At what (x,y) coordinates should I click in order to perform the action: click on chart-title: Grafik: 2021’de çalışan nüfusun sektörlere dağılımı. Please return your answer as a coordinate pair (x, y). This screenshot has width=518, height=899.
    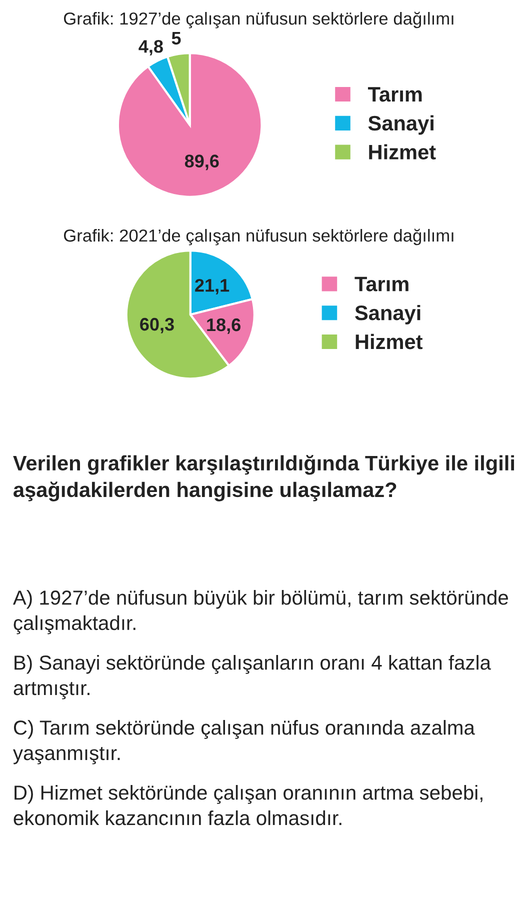
    Looking at the image, I should click on (259, 237).